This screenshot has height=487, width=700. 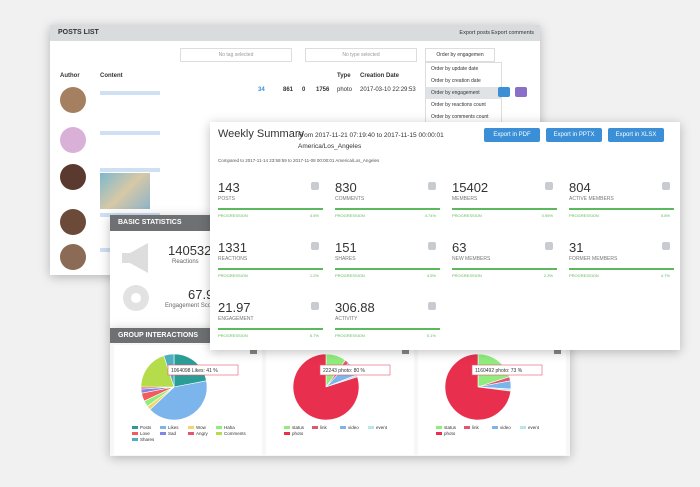 I want to click on content-snippet, so click(x=130, y=133).